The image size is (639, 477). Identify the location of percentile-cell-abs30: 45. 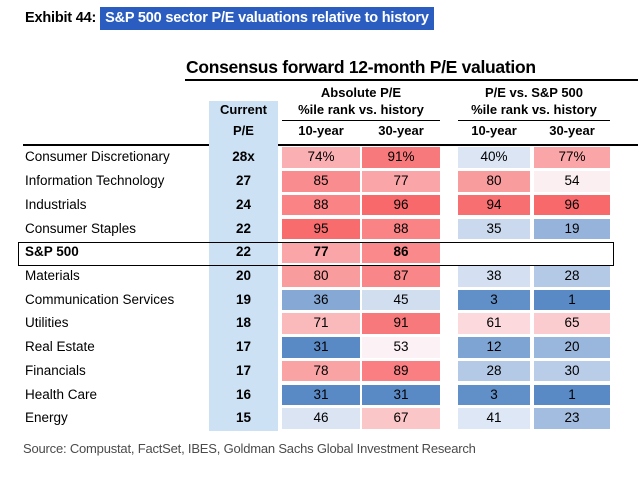
(401, 300).